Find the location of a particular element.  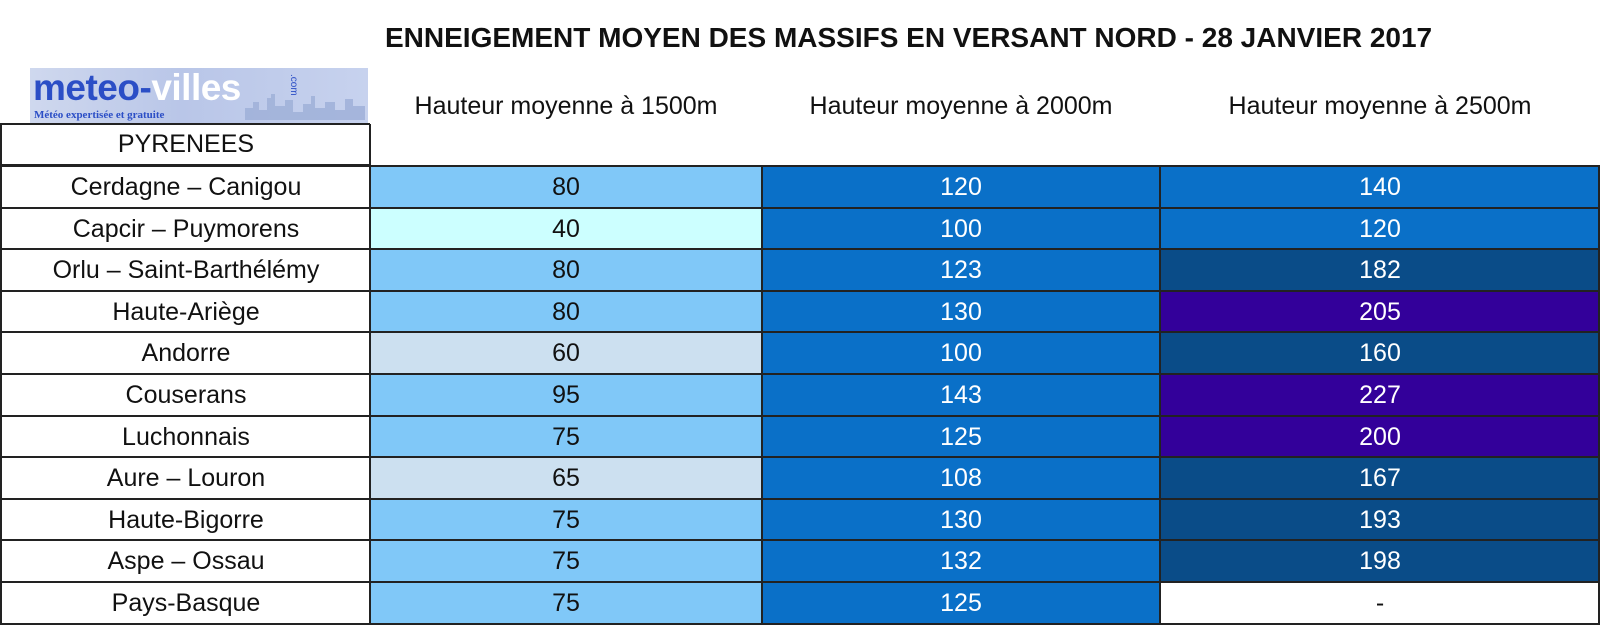

massif-name: Pays-Basque is located at coordinates (186, 604).